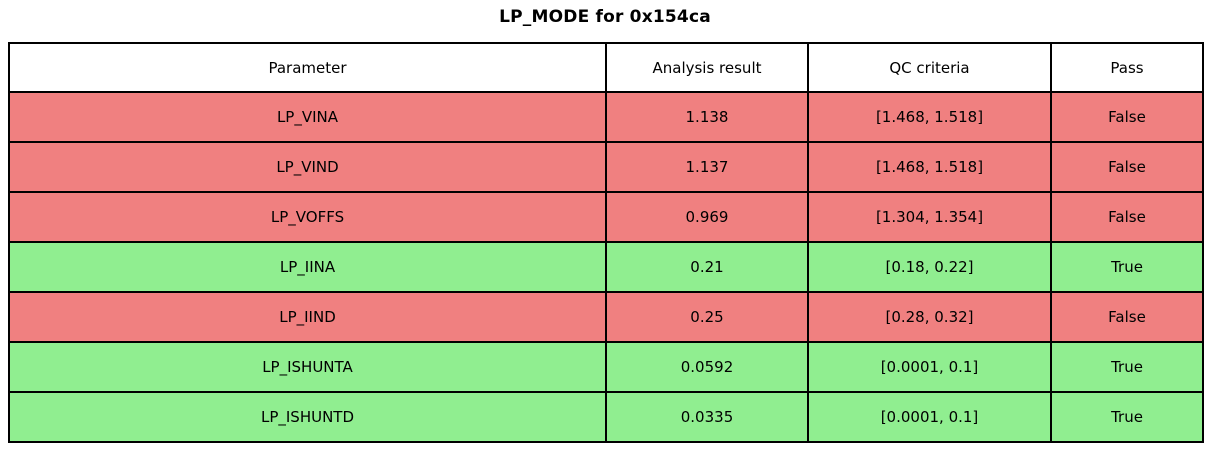  I want to click on cell-analysis-result: 1.138, so click(707, 117).